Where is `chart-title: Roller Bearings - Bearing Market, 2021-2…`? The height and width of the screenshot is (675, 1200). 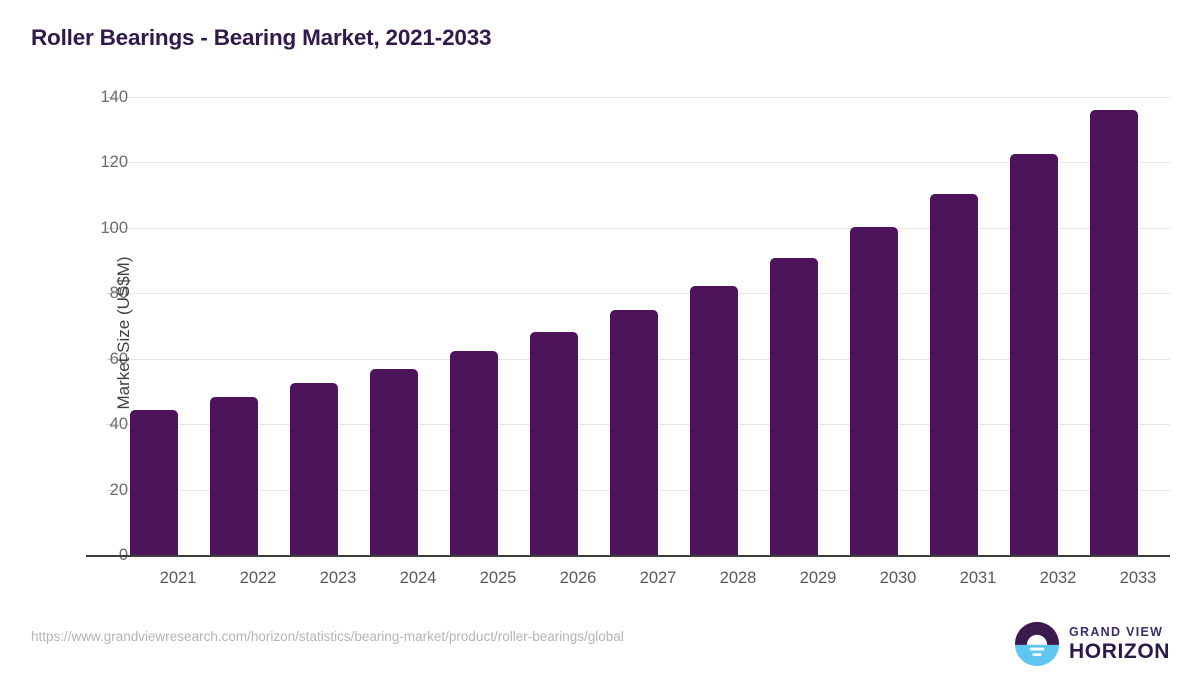 chart-title: Roller Bearings - Bearing Market, 2021-2… is located at coordinates (261, 37).